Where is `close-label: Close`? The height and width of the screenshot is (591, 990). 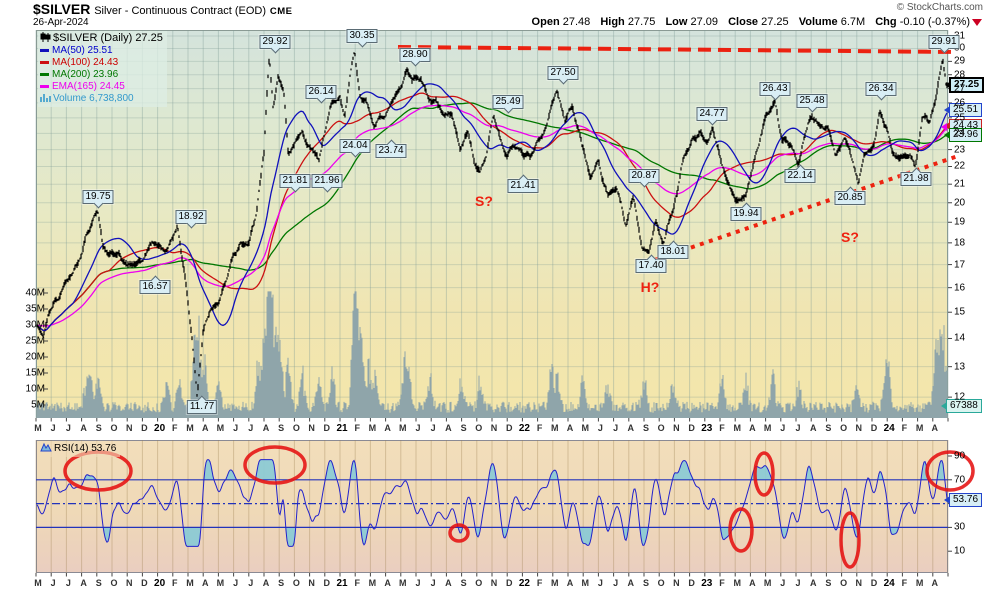 close-label: Close is located at coordinates (743, 22).